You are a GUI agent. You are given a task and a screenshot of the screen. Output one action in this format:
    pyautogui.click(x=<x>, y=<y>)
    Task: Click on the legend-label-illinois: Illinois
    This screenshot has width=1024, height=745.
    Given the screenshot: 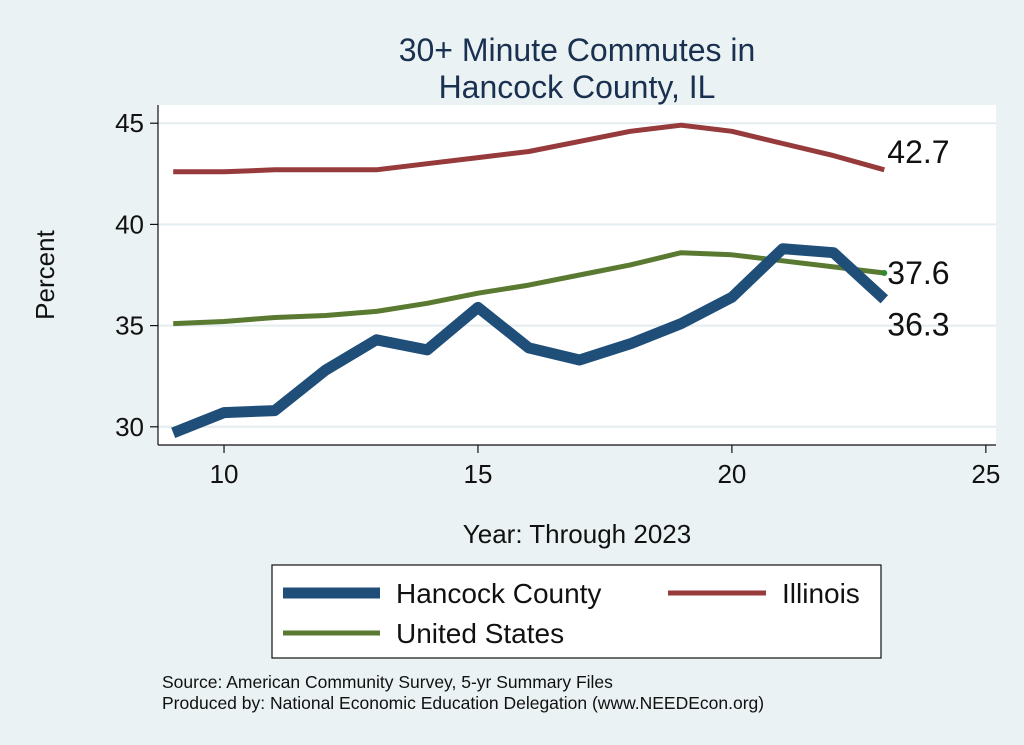 What is the action you would take?
    pyautogui.click(x=821, y=593)
    